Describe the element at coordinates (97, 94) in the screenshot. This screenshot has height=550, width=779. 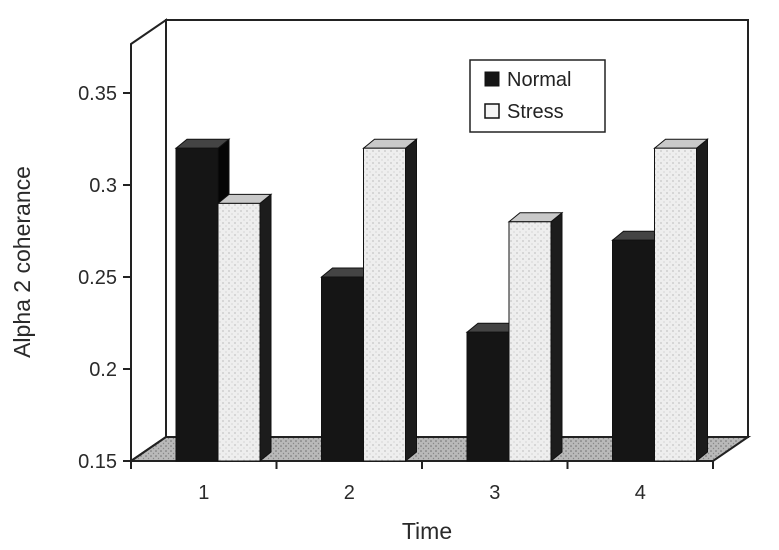
I see `y-tick-label: 0.35` at that location.